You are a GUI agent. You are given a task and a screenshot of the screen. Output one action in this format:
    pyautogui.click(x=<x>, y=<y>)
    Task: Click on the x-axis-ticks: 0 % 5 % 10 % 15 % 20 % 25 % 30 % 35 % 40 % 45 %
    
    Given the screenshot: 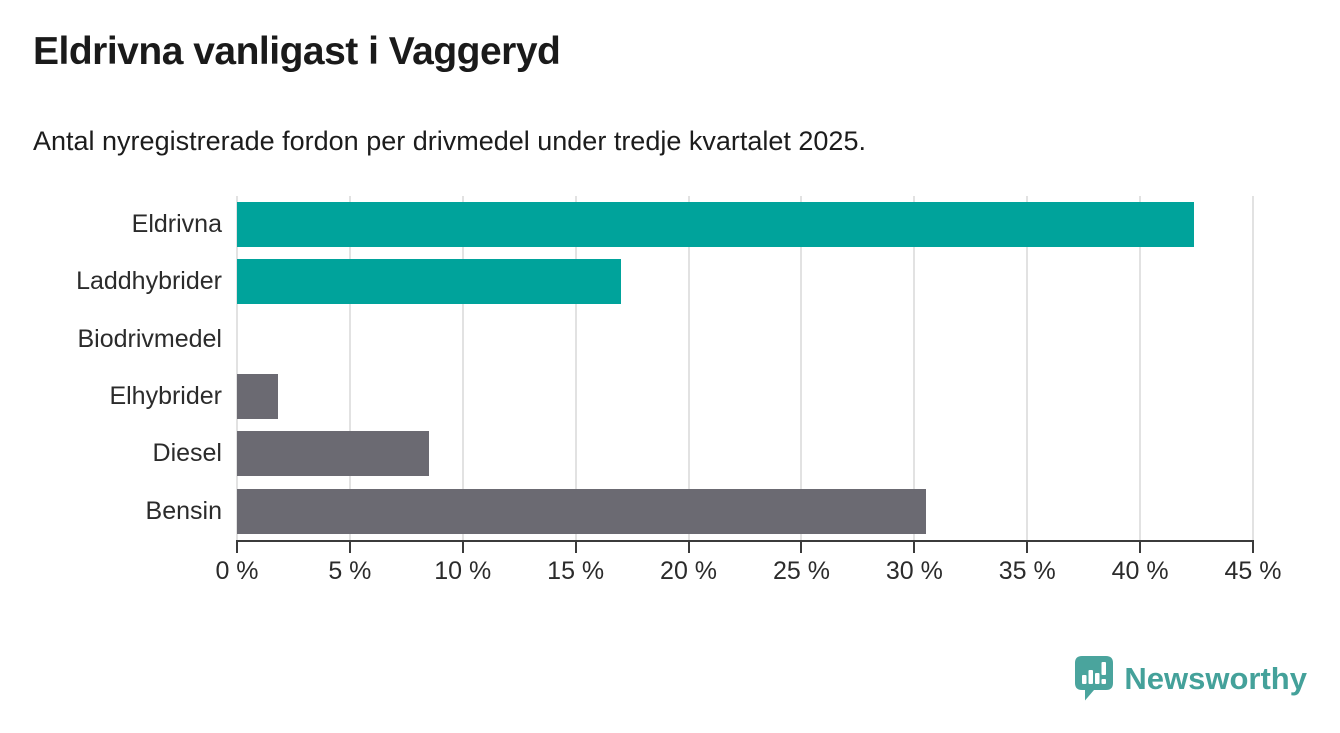 What is the action you would take?
    pyautogui.click(x=748, y=567)
    